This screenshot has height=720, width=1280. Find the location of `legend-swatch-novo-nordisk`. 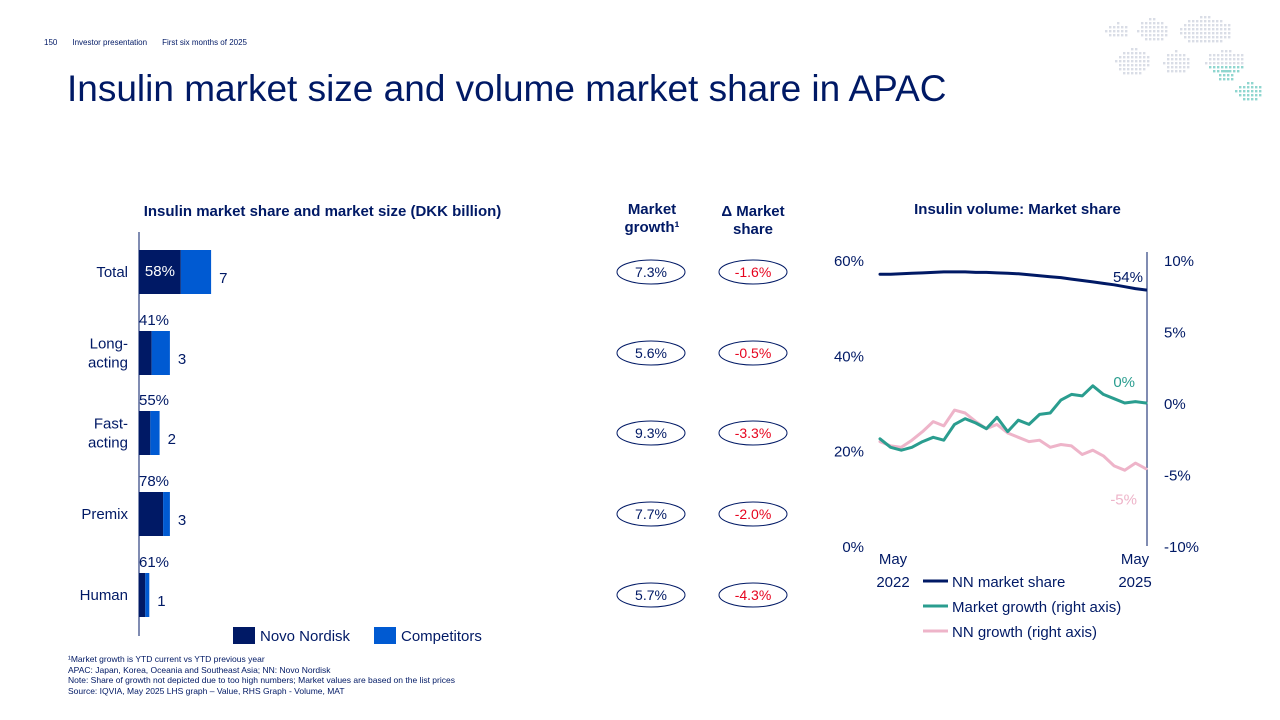

legend-swatch-novo-nordisk is located at coordinates (244, 635).